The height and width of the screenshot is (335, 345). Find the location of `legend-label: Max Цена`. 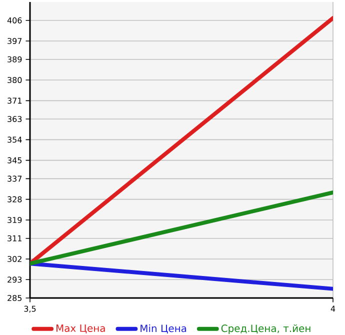

legend-label: Max Цена is located at coordinates (80, 329).